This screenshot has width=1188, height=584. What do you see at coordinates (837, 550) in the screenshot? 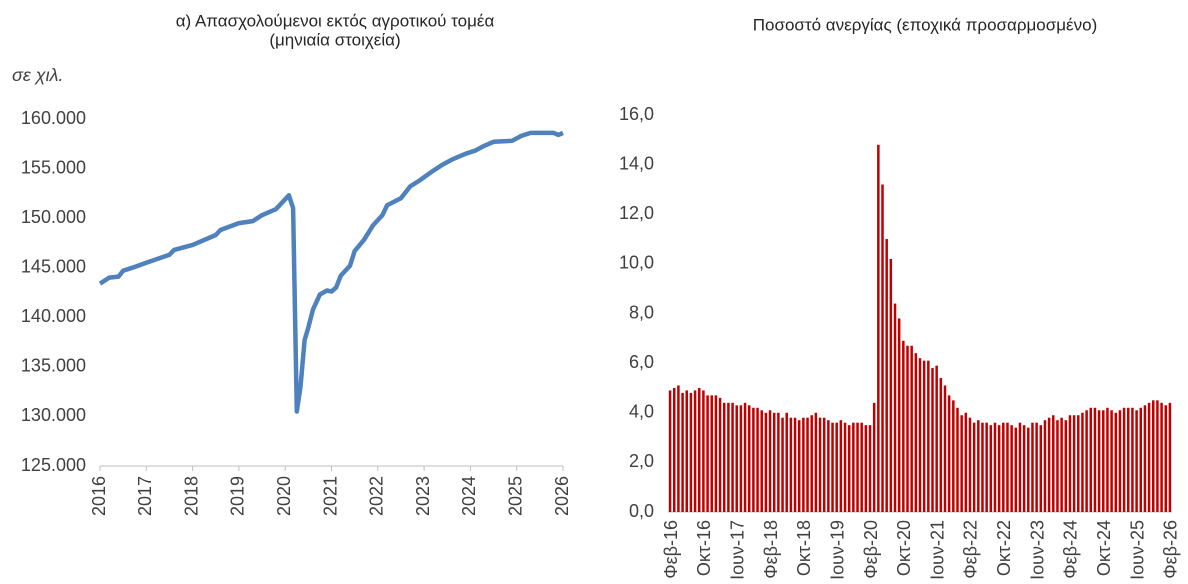
I see `x-tick-label: Ιουν-19` at bounding box center [837, 550].